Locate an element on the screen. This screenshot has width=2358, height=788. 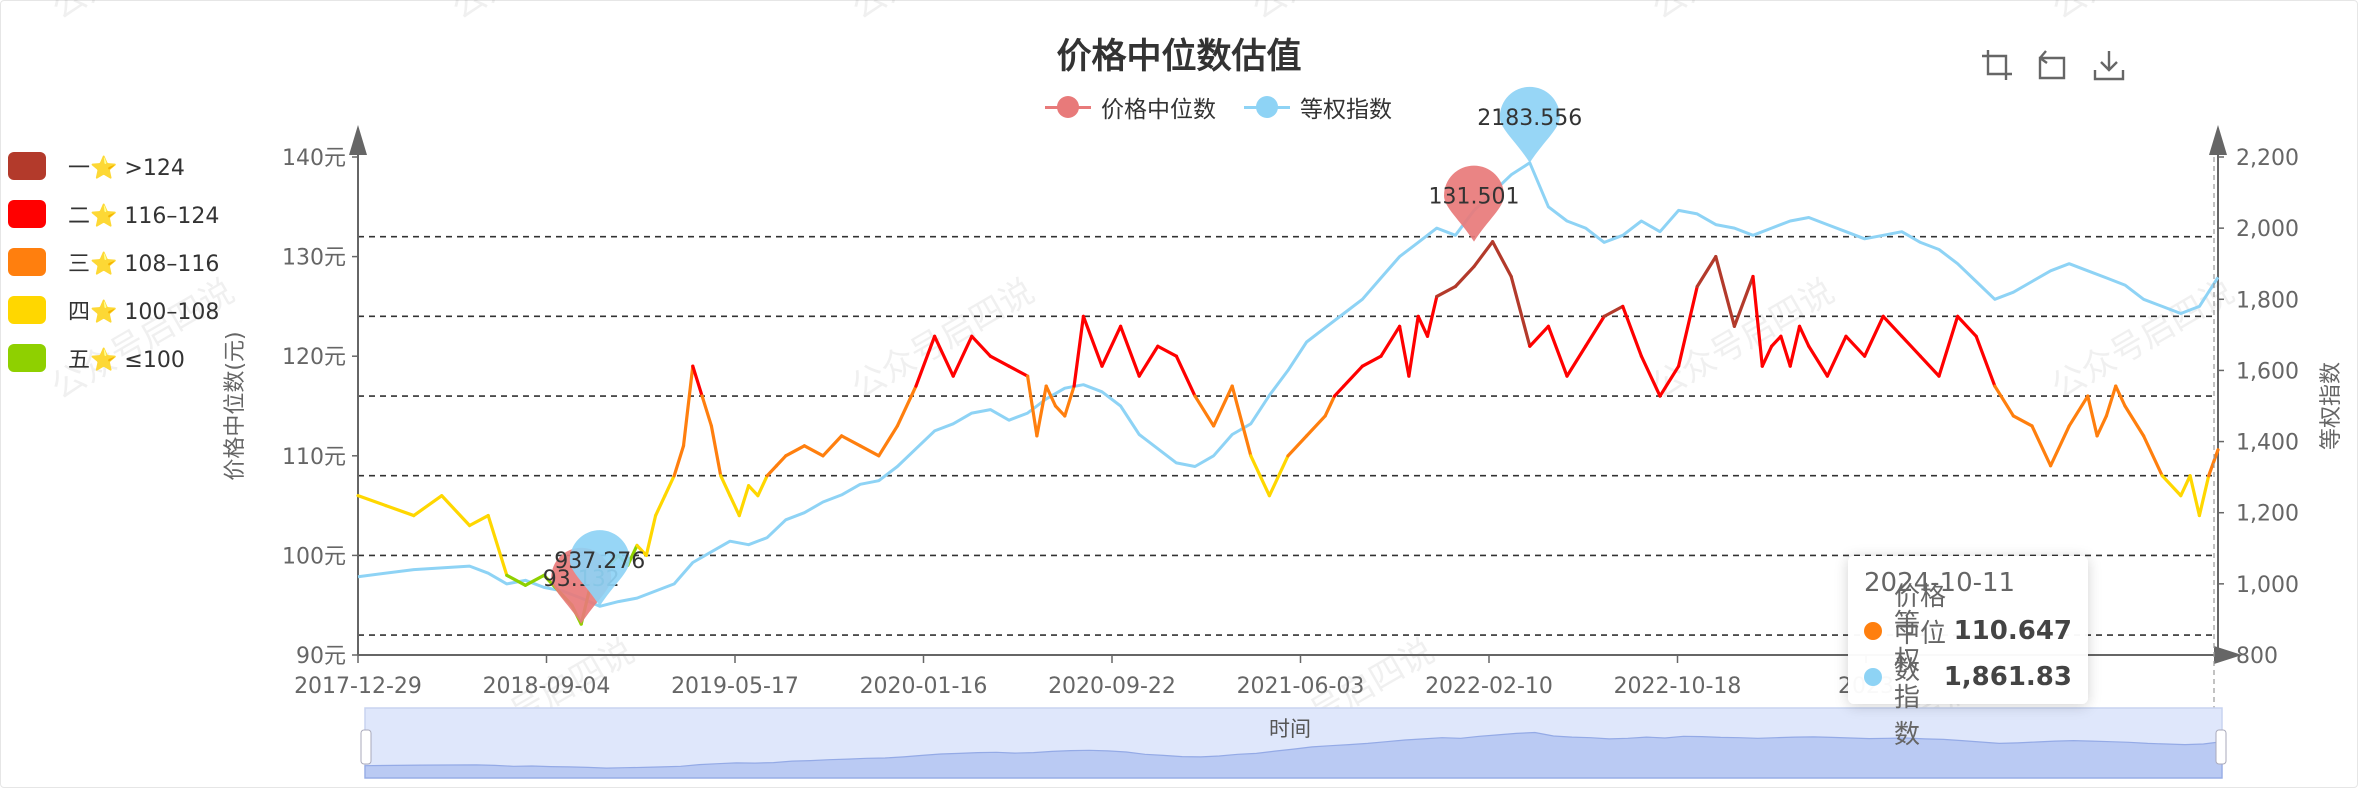
visual-map-item: 一⭐ >124 is located at coordinates (96, 166).